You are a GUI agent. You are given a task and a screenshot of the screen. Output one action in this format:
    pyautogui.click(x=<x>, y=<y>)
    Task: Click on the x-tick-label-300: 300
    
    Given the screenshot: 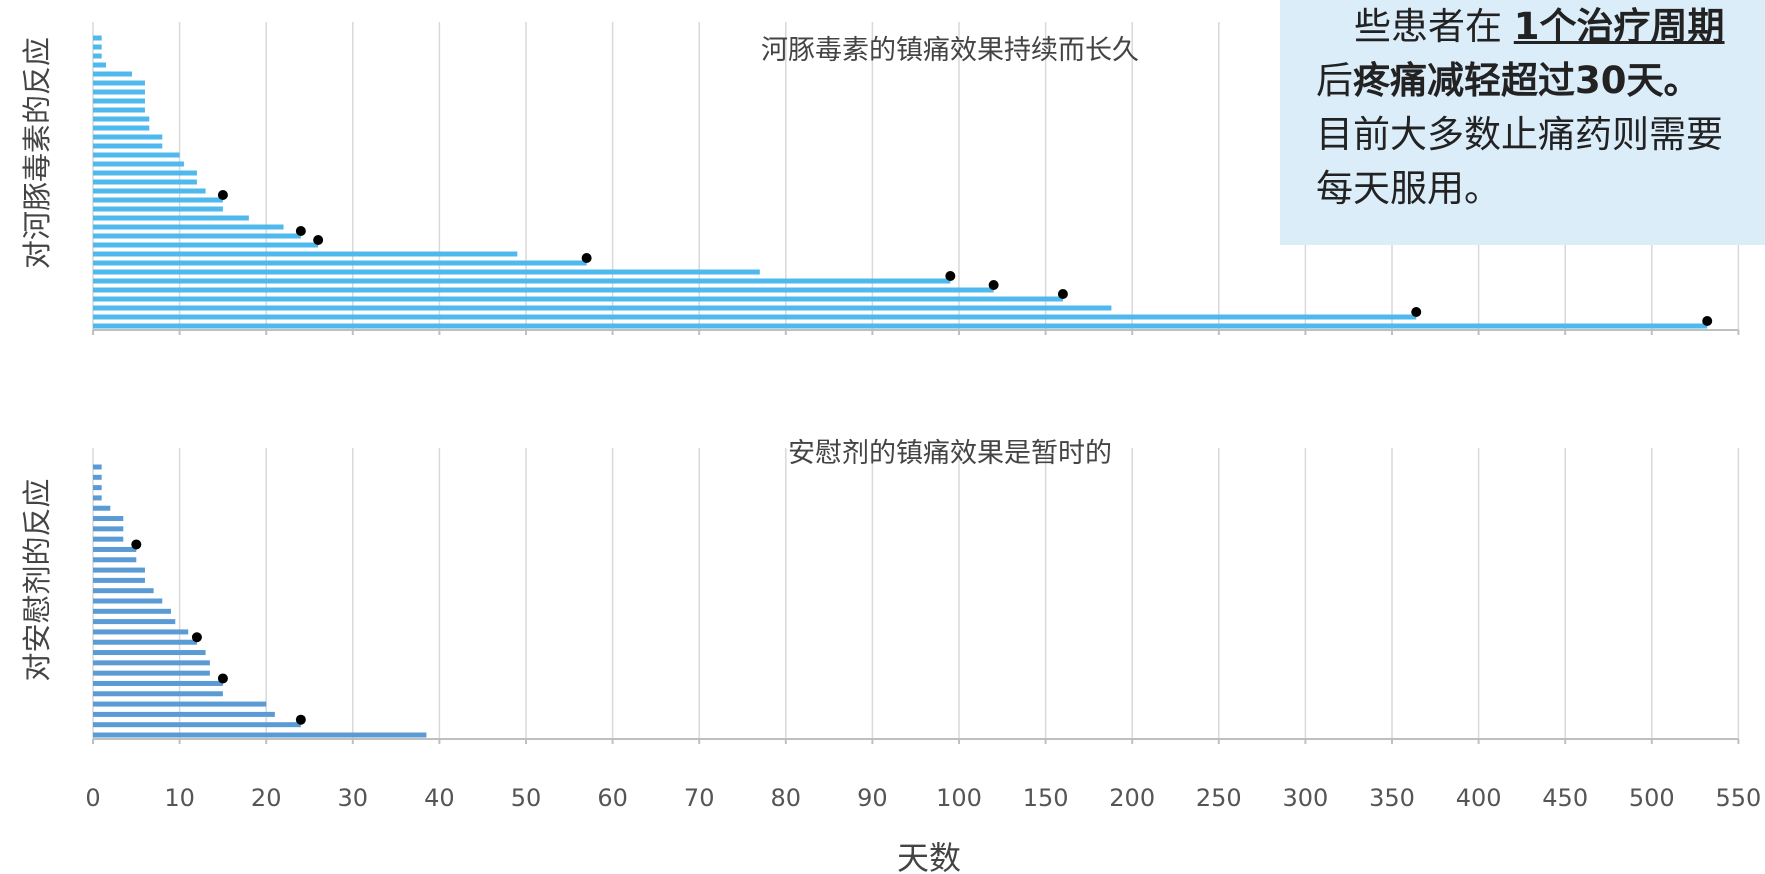 What is the action you would take?
    pyautogui.click(x=1305, y=798)
    